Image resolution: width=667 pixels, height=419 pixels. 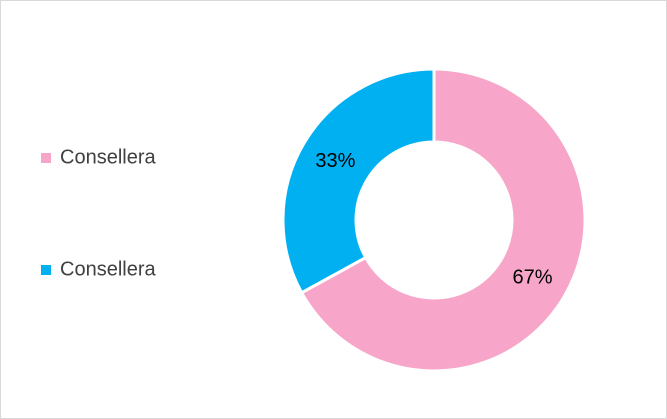 I want to click on value-label: 33%, so click(x=335, y=161).